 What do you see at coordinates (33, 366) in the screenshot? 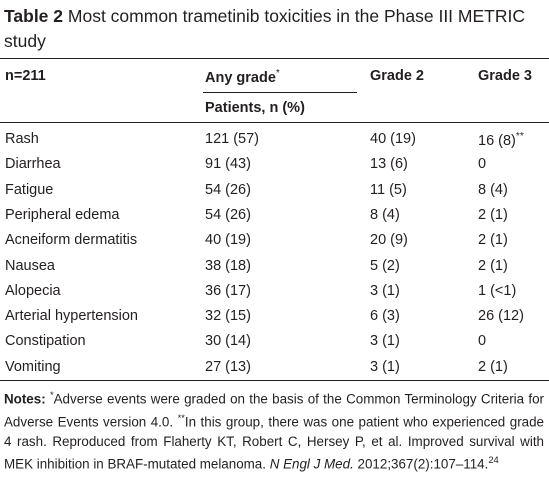
I see `row-label: Vomiting` at bounding box center [33, 366].